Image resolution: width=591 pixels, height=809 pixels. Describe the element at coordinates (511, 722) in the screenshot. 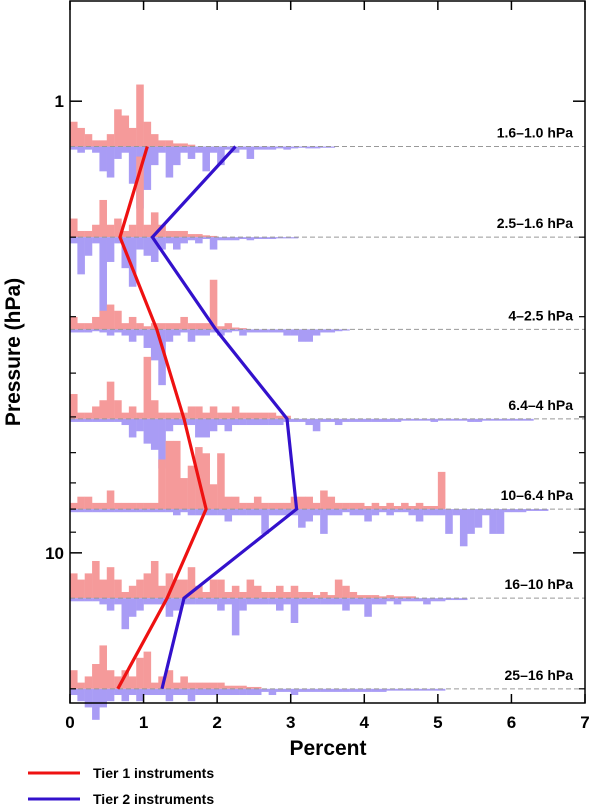

I see `x-tick-label: 6` at that location.